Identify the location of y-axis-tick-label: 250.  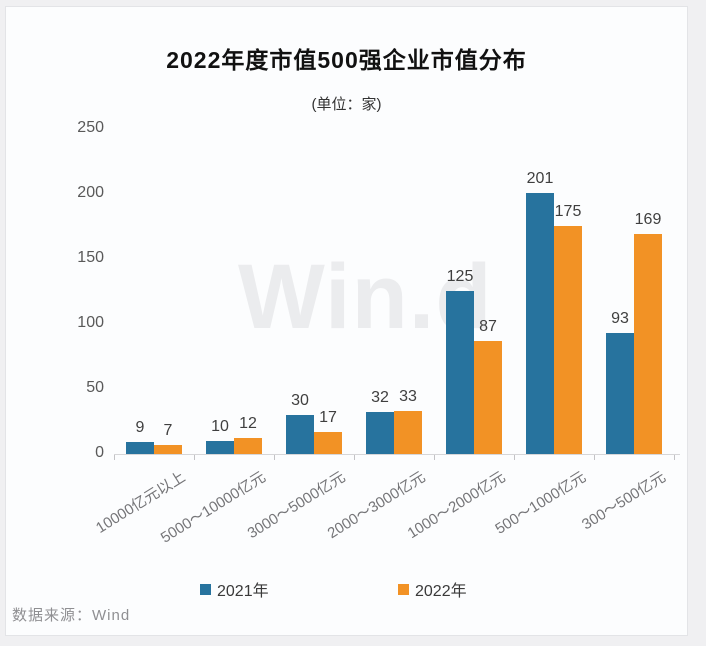
(90, 127).